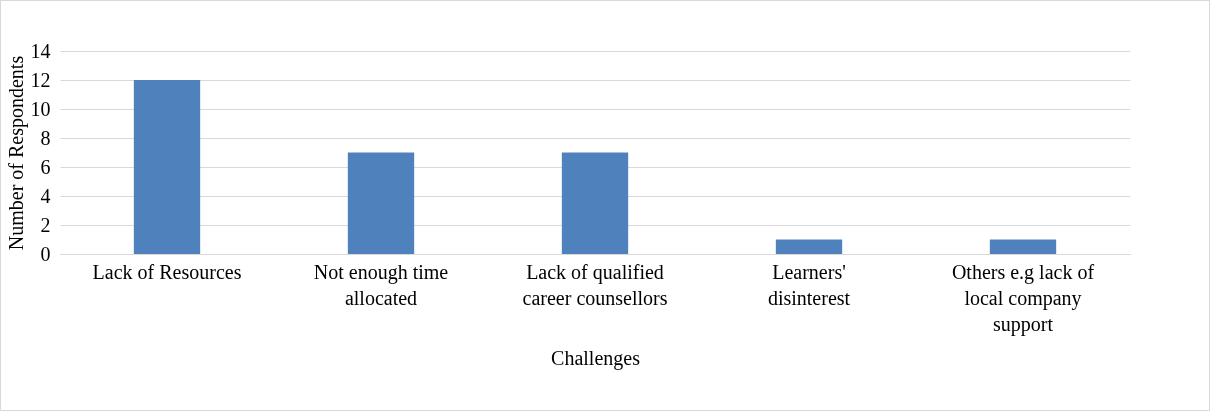  What do you see at coordinates (596, 358) in the screenshot?
I see `x-axis-title: Challenges` at bounding box center [596, 358].